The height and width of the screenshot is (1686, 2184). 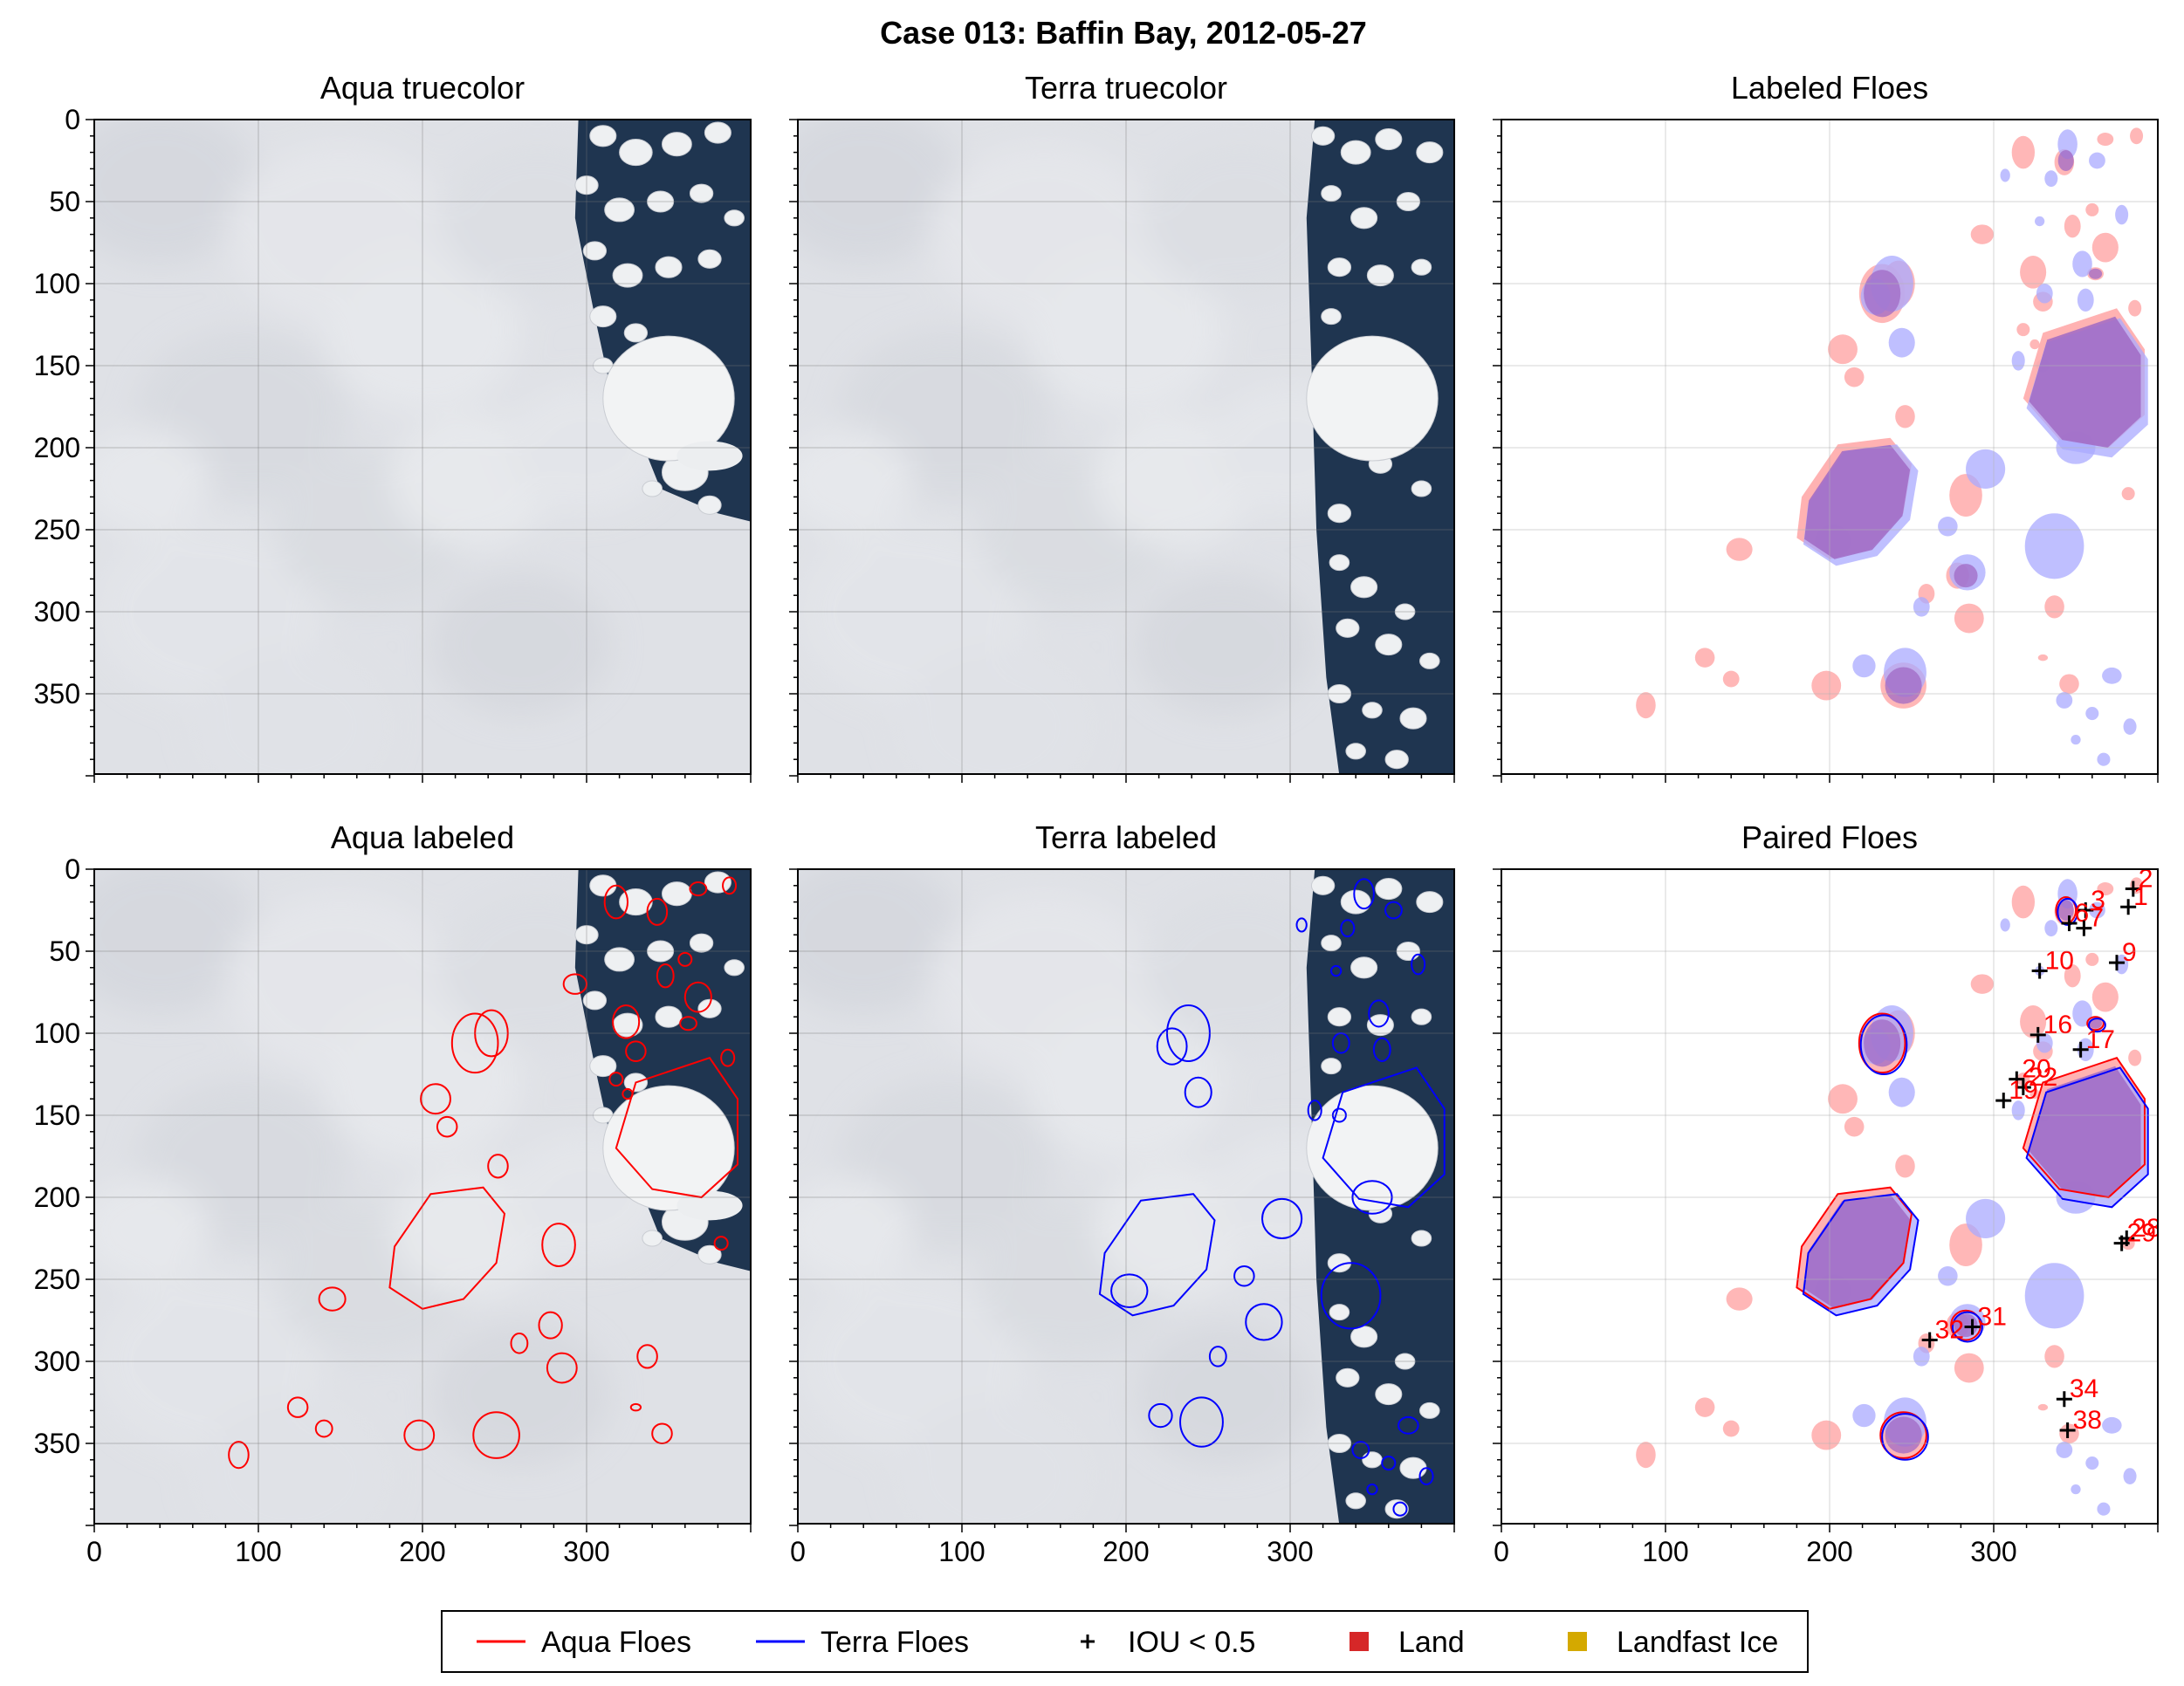 What do you see at coordinates (2036, 1069) in the screenshot?
I see `iou-marker-label: 20` at bounding box center [2036, 1069].